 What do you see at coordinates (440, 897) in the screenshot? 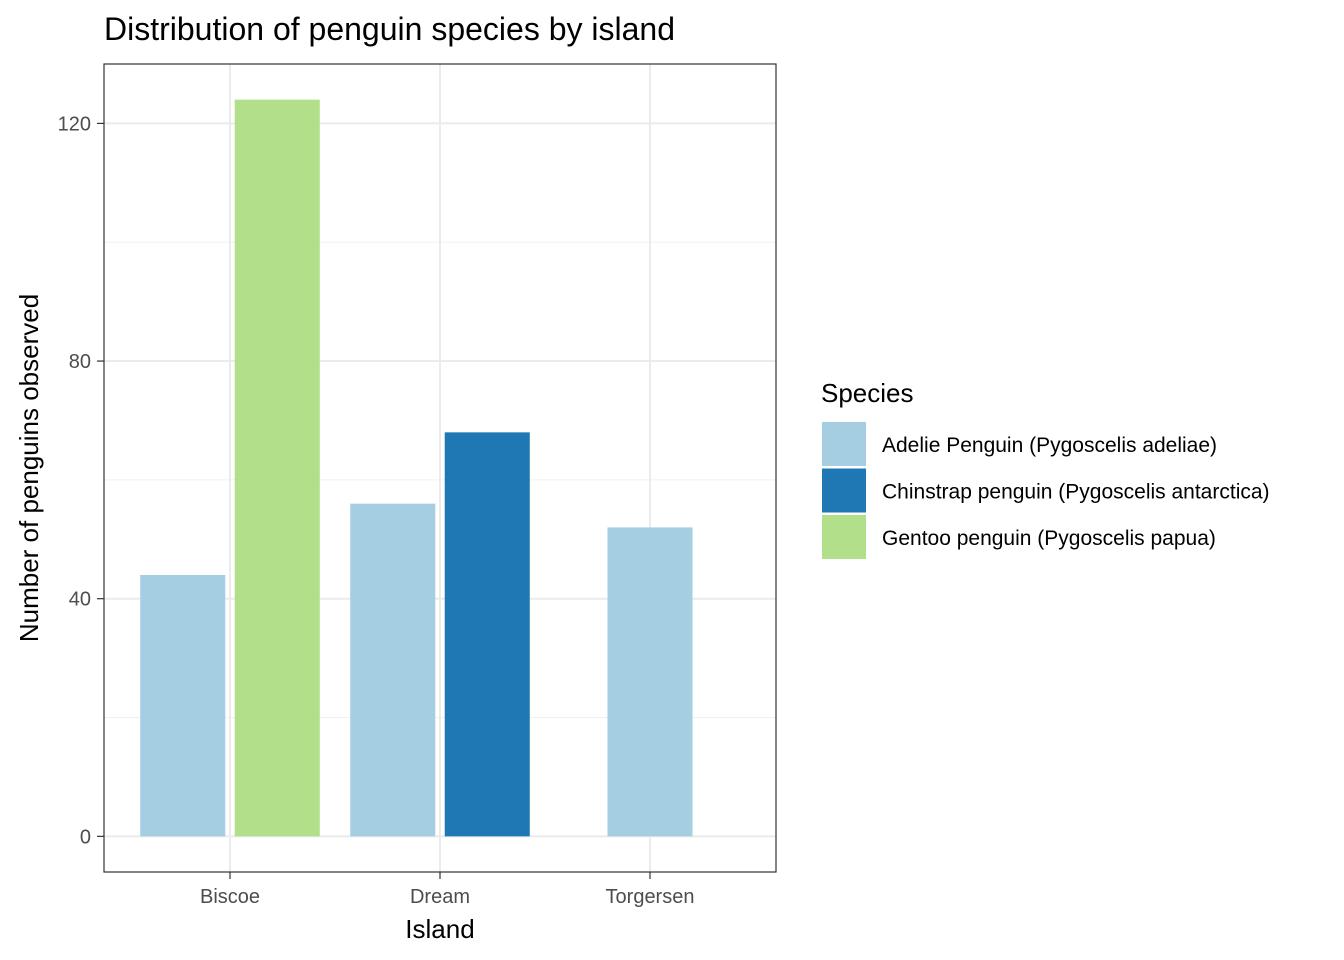
I see `x-tick-label: Dream` at bounding box center [440, 897].